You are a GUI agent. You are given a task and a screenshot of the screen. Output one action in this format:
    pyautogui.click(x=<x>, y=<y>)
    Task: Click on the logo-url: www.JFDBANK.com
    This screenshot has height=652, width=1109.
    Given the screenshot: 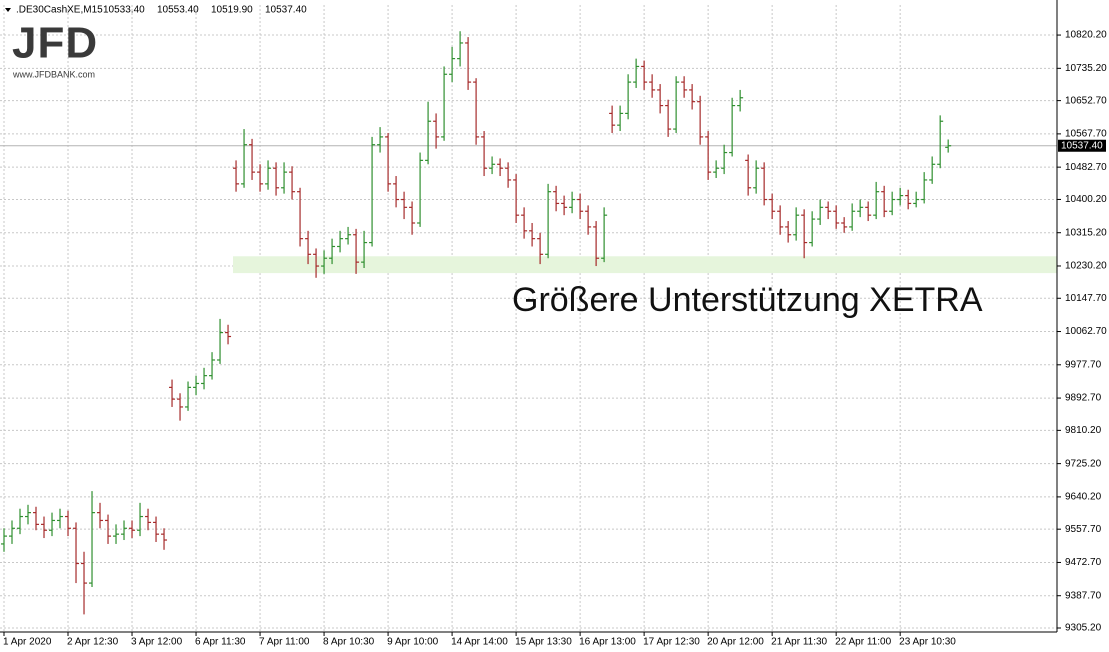 What is the action you would take?
    pyautogui.click(x=53, y=74)
    